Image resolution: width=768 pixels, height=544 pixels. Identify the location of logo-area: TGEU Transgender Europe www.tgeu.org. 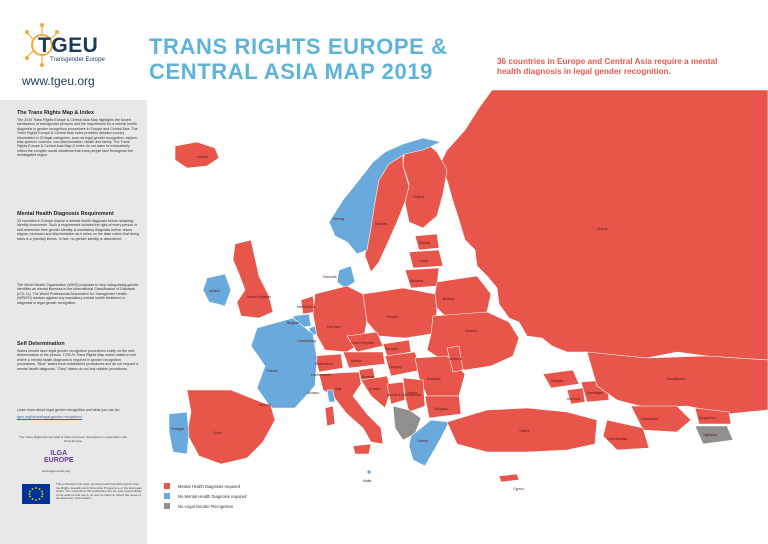
(73, 50).